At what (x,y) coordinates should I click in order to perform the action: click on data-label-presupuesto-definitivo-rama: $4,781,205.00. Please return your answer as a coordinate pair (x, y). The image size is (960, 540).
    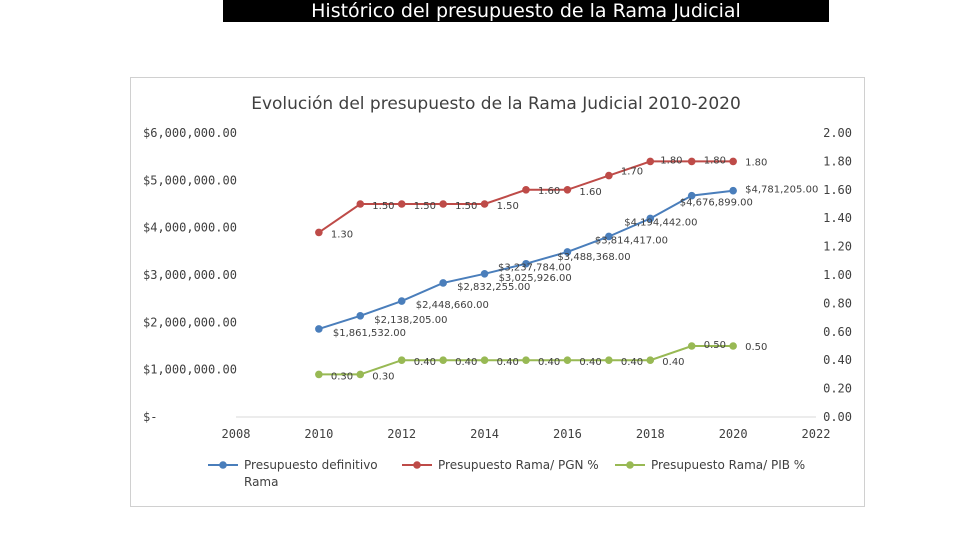
    Looking at the image, I should click on (781, 190).